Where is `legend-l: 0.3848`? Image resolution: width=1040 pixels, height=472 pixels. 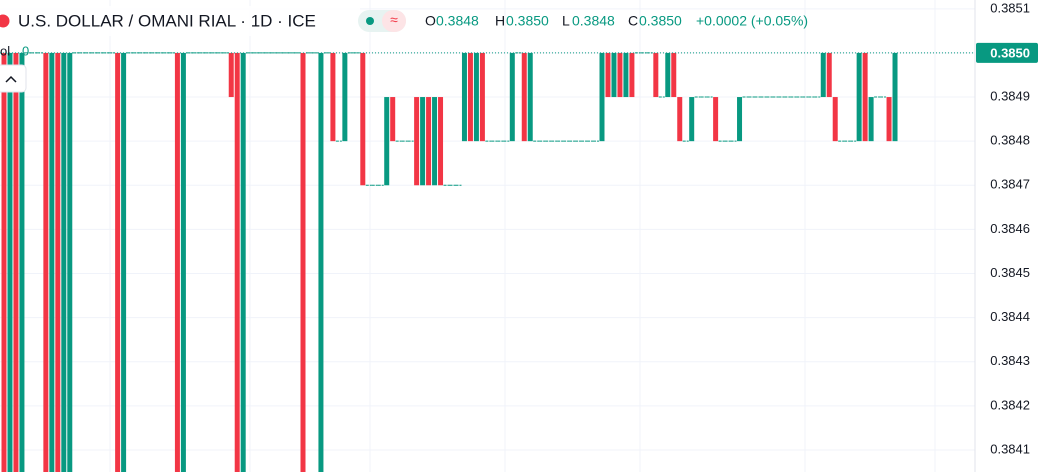 legend-l: 0.3848 is located at coordinates (593, 21).